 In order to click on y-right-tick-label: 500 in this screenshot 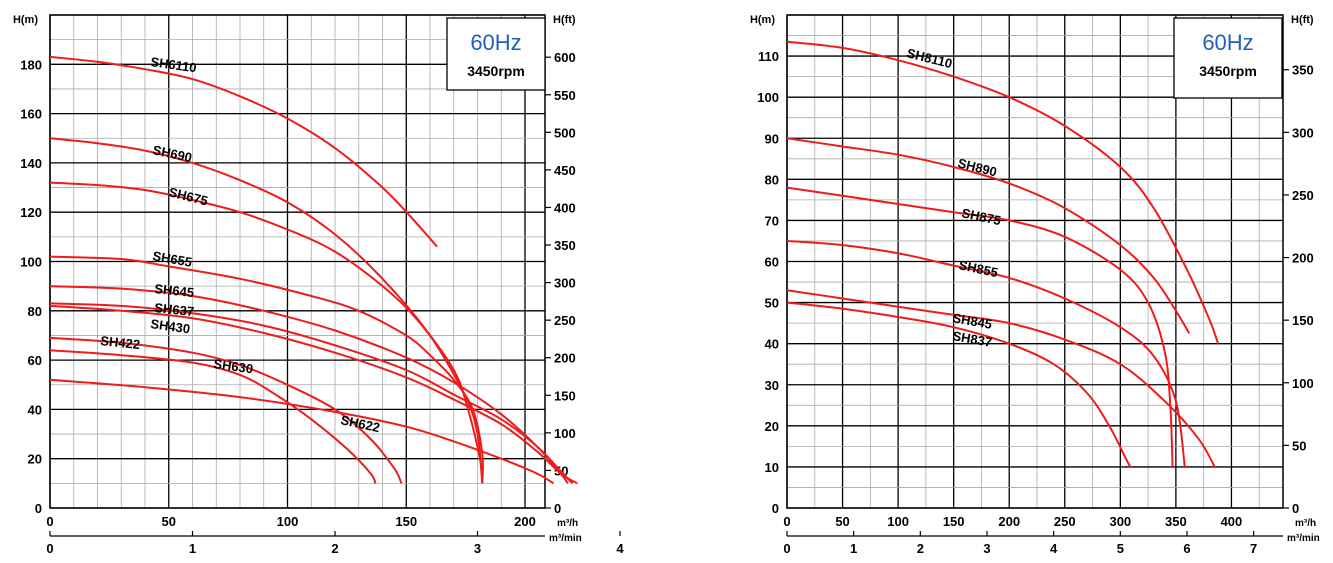, I will do `click(565, 132)`.